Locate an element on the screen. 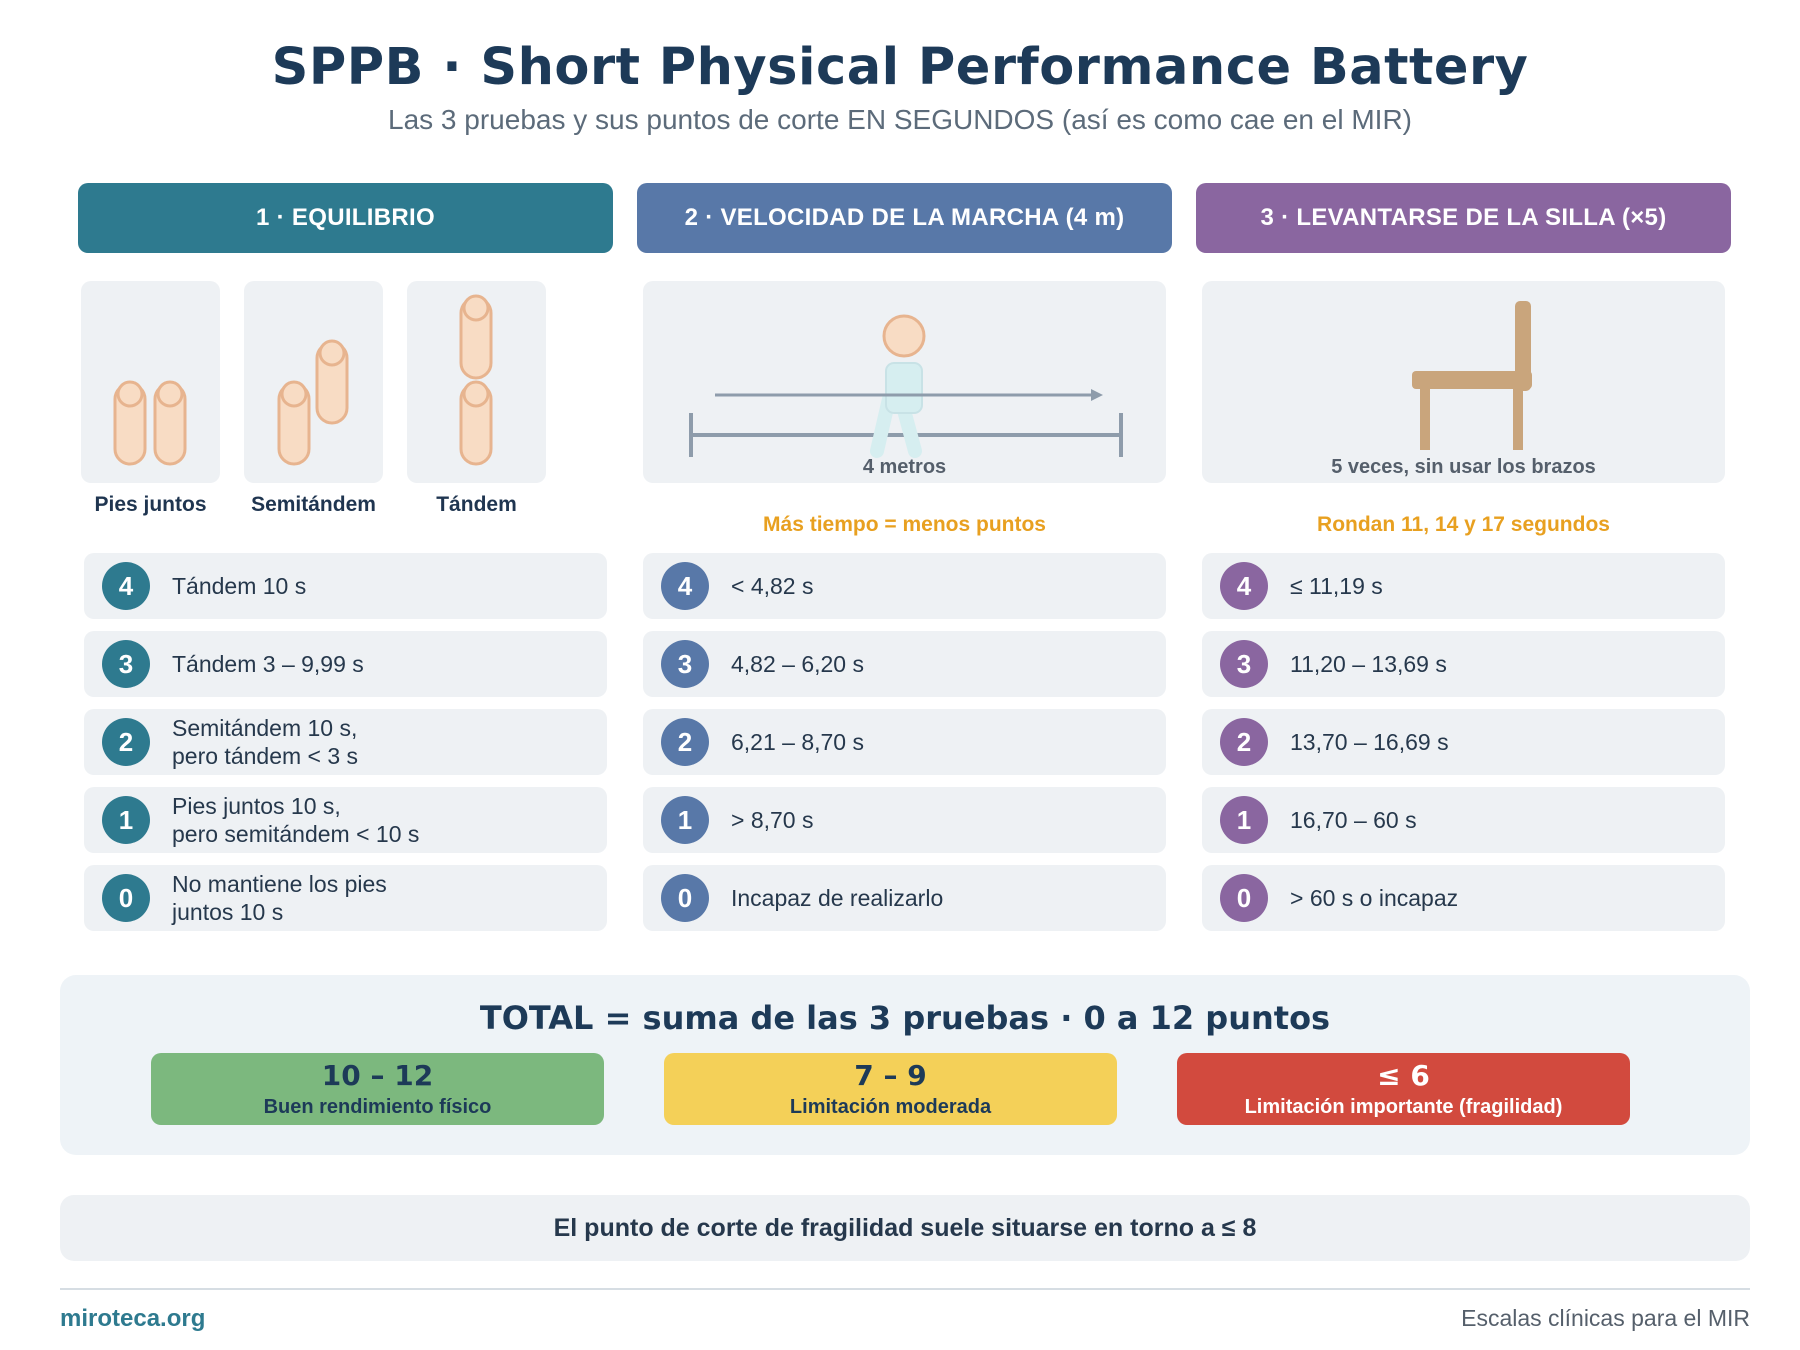  score-row: 3 11,20 – 13,69 s is located at coordinates (1463, 664).